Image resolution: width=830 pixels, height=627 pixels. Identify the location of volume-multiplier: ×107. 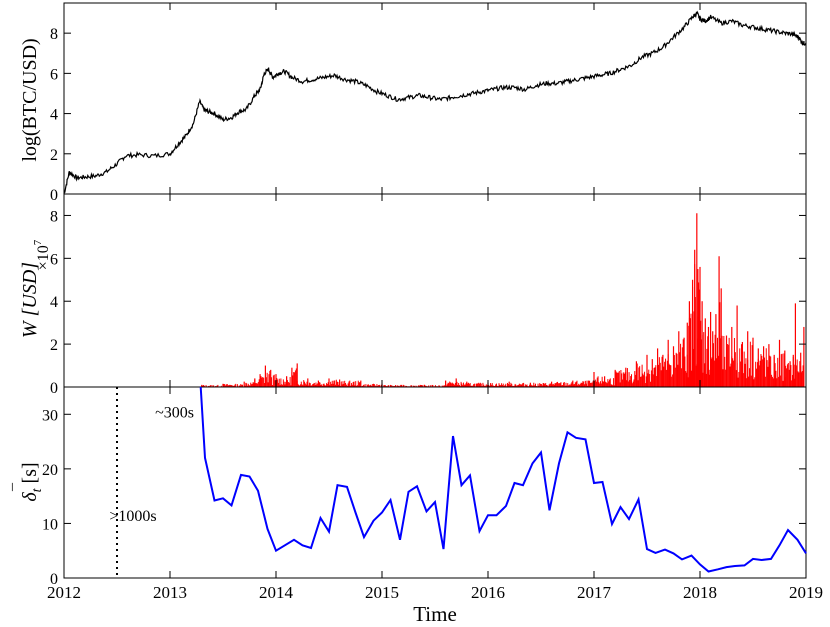
(42, 254).